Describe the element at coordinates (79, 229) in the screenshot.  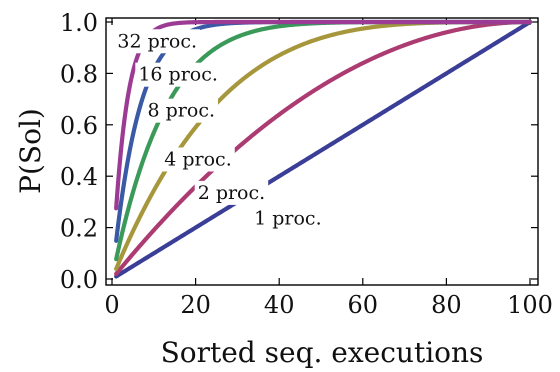
I see `y-tick-label: 0.2` at that location.